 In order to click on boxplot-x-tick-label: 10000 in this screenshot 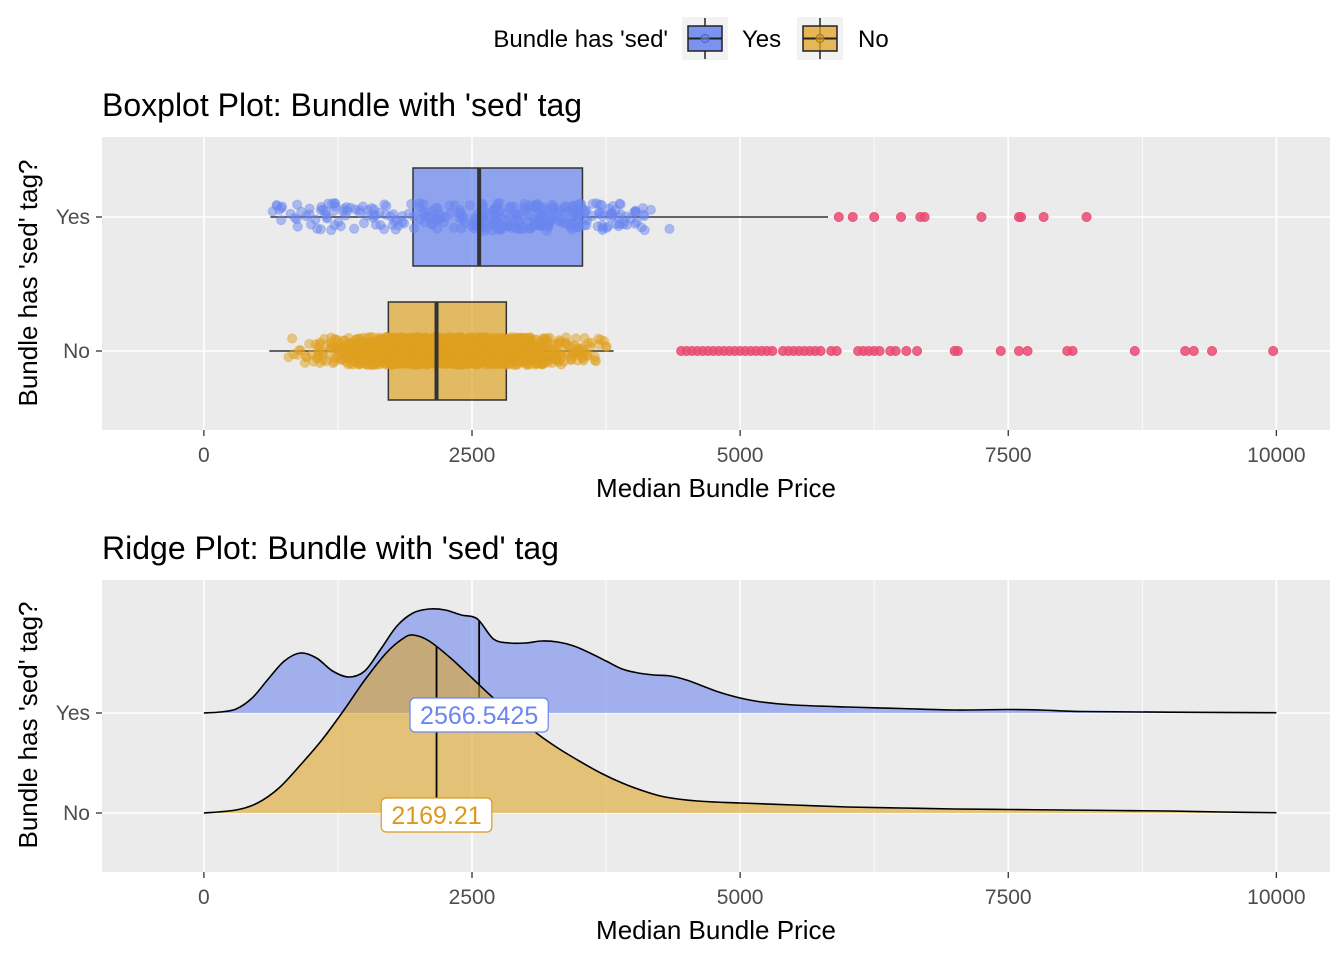, I will do `click(1276, 455)`.